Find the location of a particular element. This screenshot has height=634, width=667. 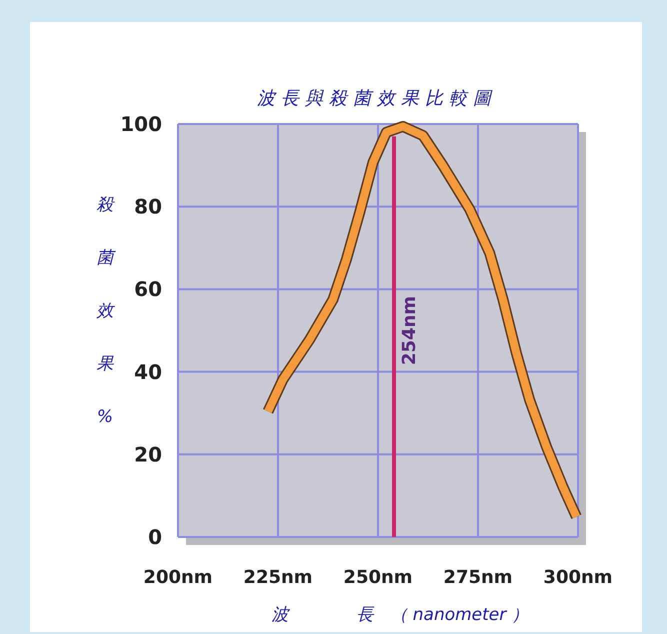

text: 殺菌效果% is located at coordinates (105, 311).